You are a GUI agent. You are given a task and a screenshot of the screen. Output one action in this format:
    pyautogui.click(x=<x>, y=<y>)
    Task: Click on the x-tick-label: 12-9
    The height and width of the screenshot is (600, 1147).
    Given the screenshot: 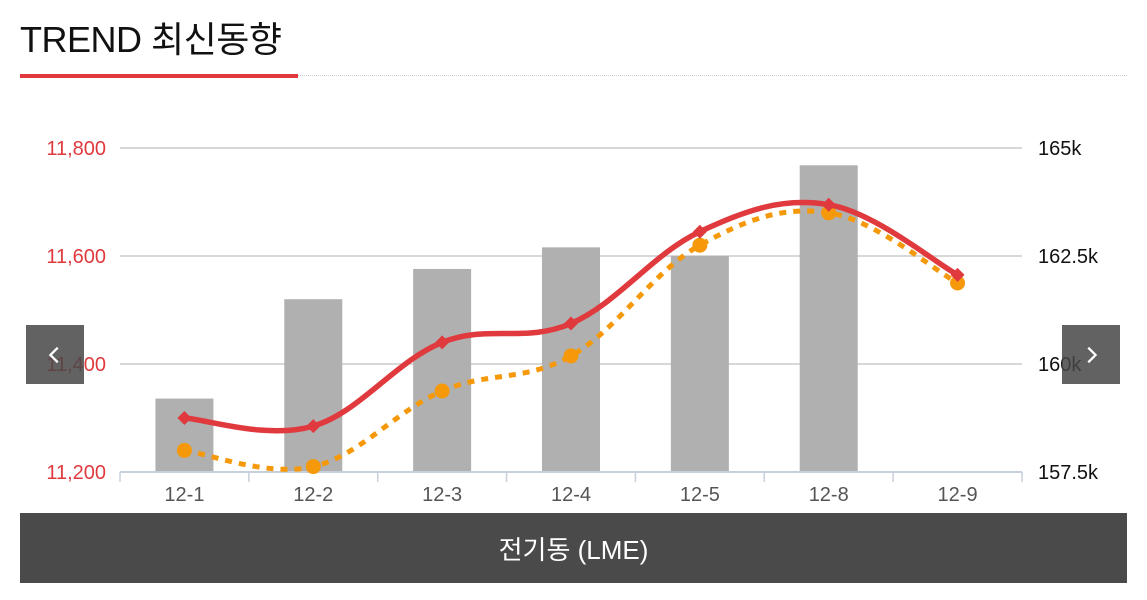 What is the action you would take?
    pyautogui.click(x=958, y=495)
    